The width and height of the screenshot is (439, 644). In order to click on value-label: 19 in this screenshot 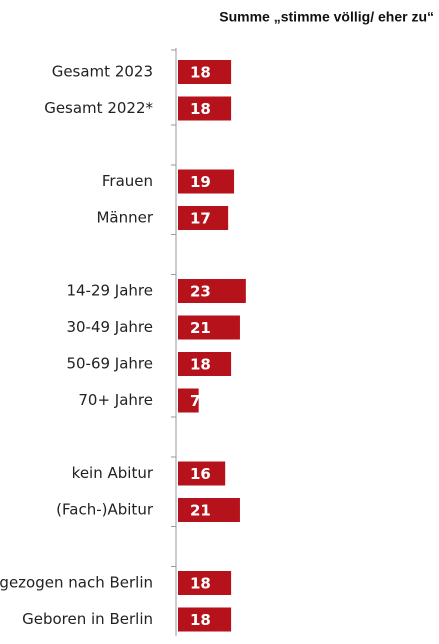, I will do `click(200, 182)`.